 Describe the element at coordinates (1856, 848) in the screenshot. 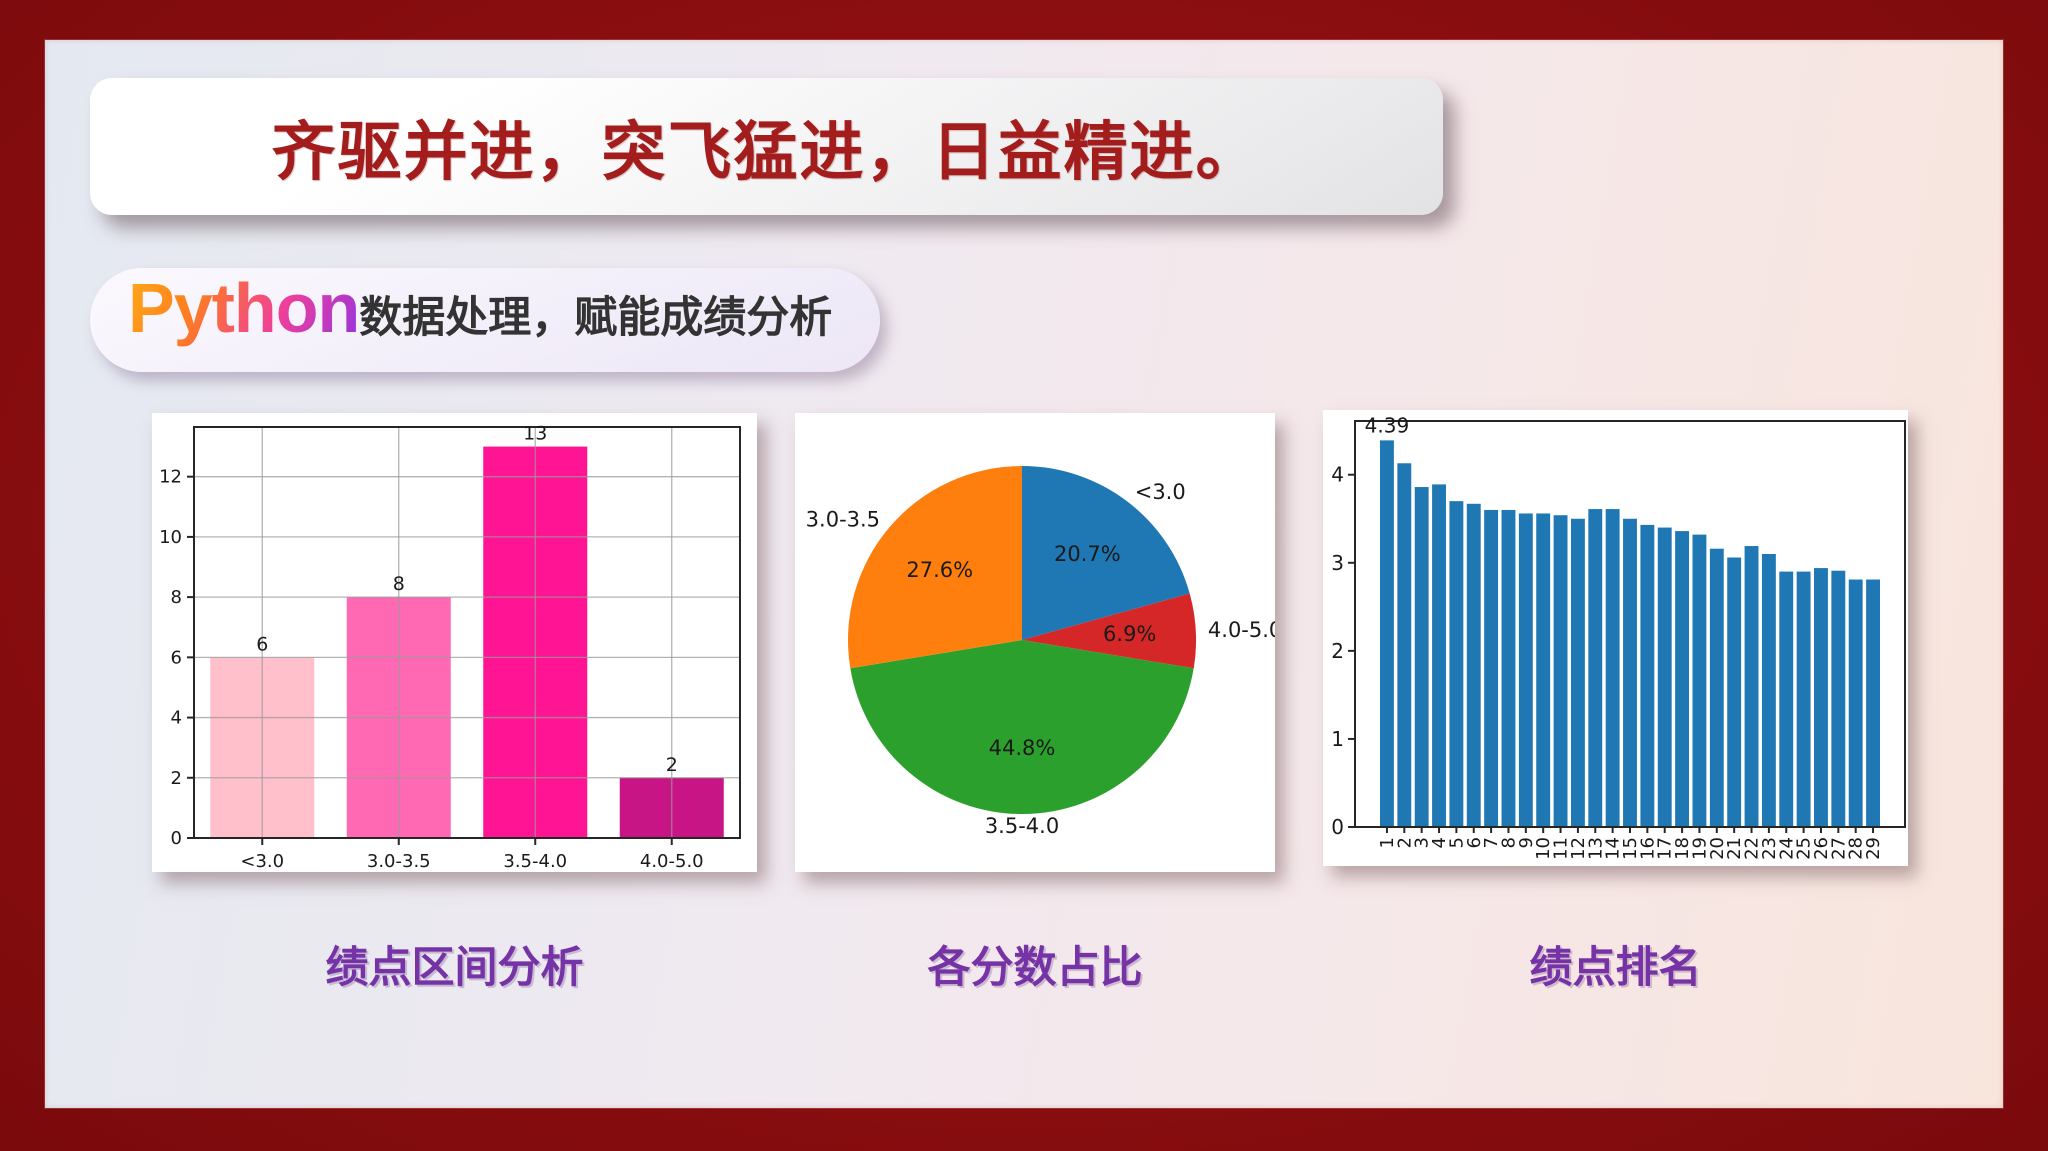

I see `svg-text: 28` at that location.